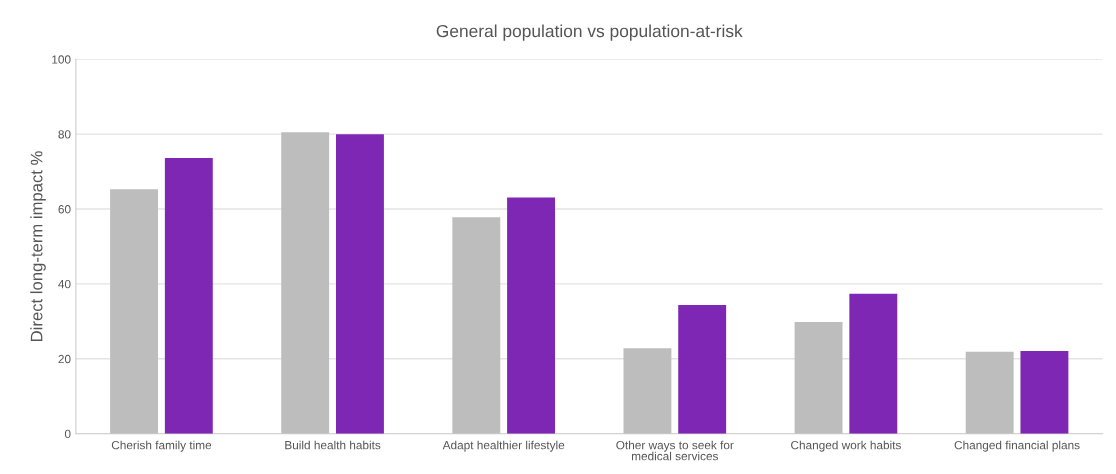  Describe the element at coordinates (675, 450) in the screenshot. I see `x-tick-label: Other ways to seek for medical services` at that location.